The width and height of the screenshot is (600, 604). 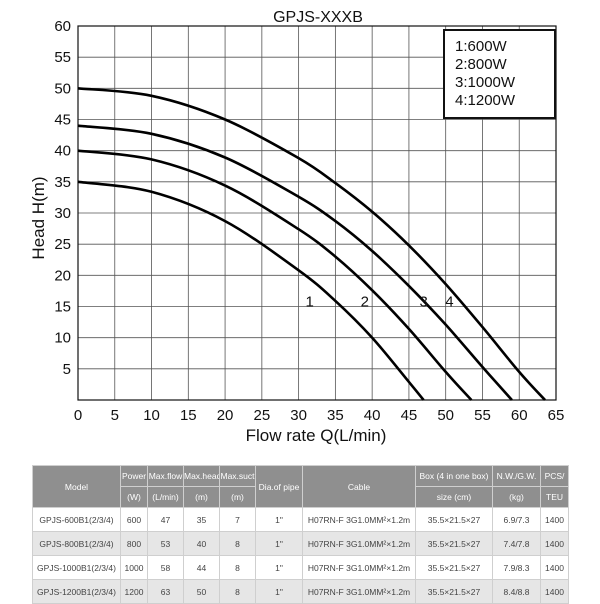 What do you see at coordinates (201, 519) in the screenshot?
I see `table-cell: 35` at bounding box center [201, 519].